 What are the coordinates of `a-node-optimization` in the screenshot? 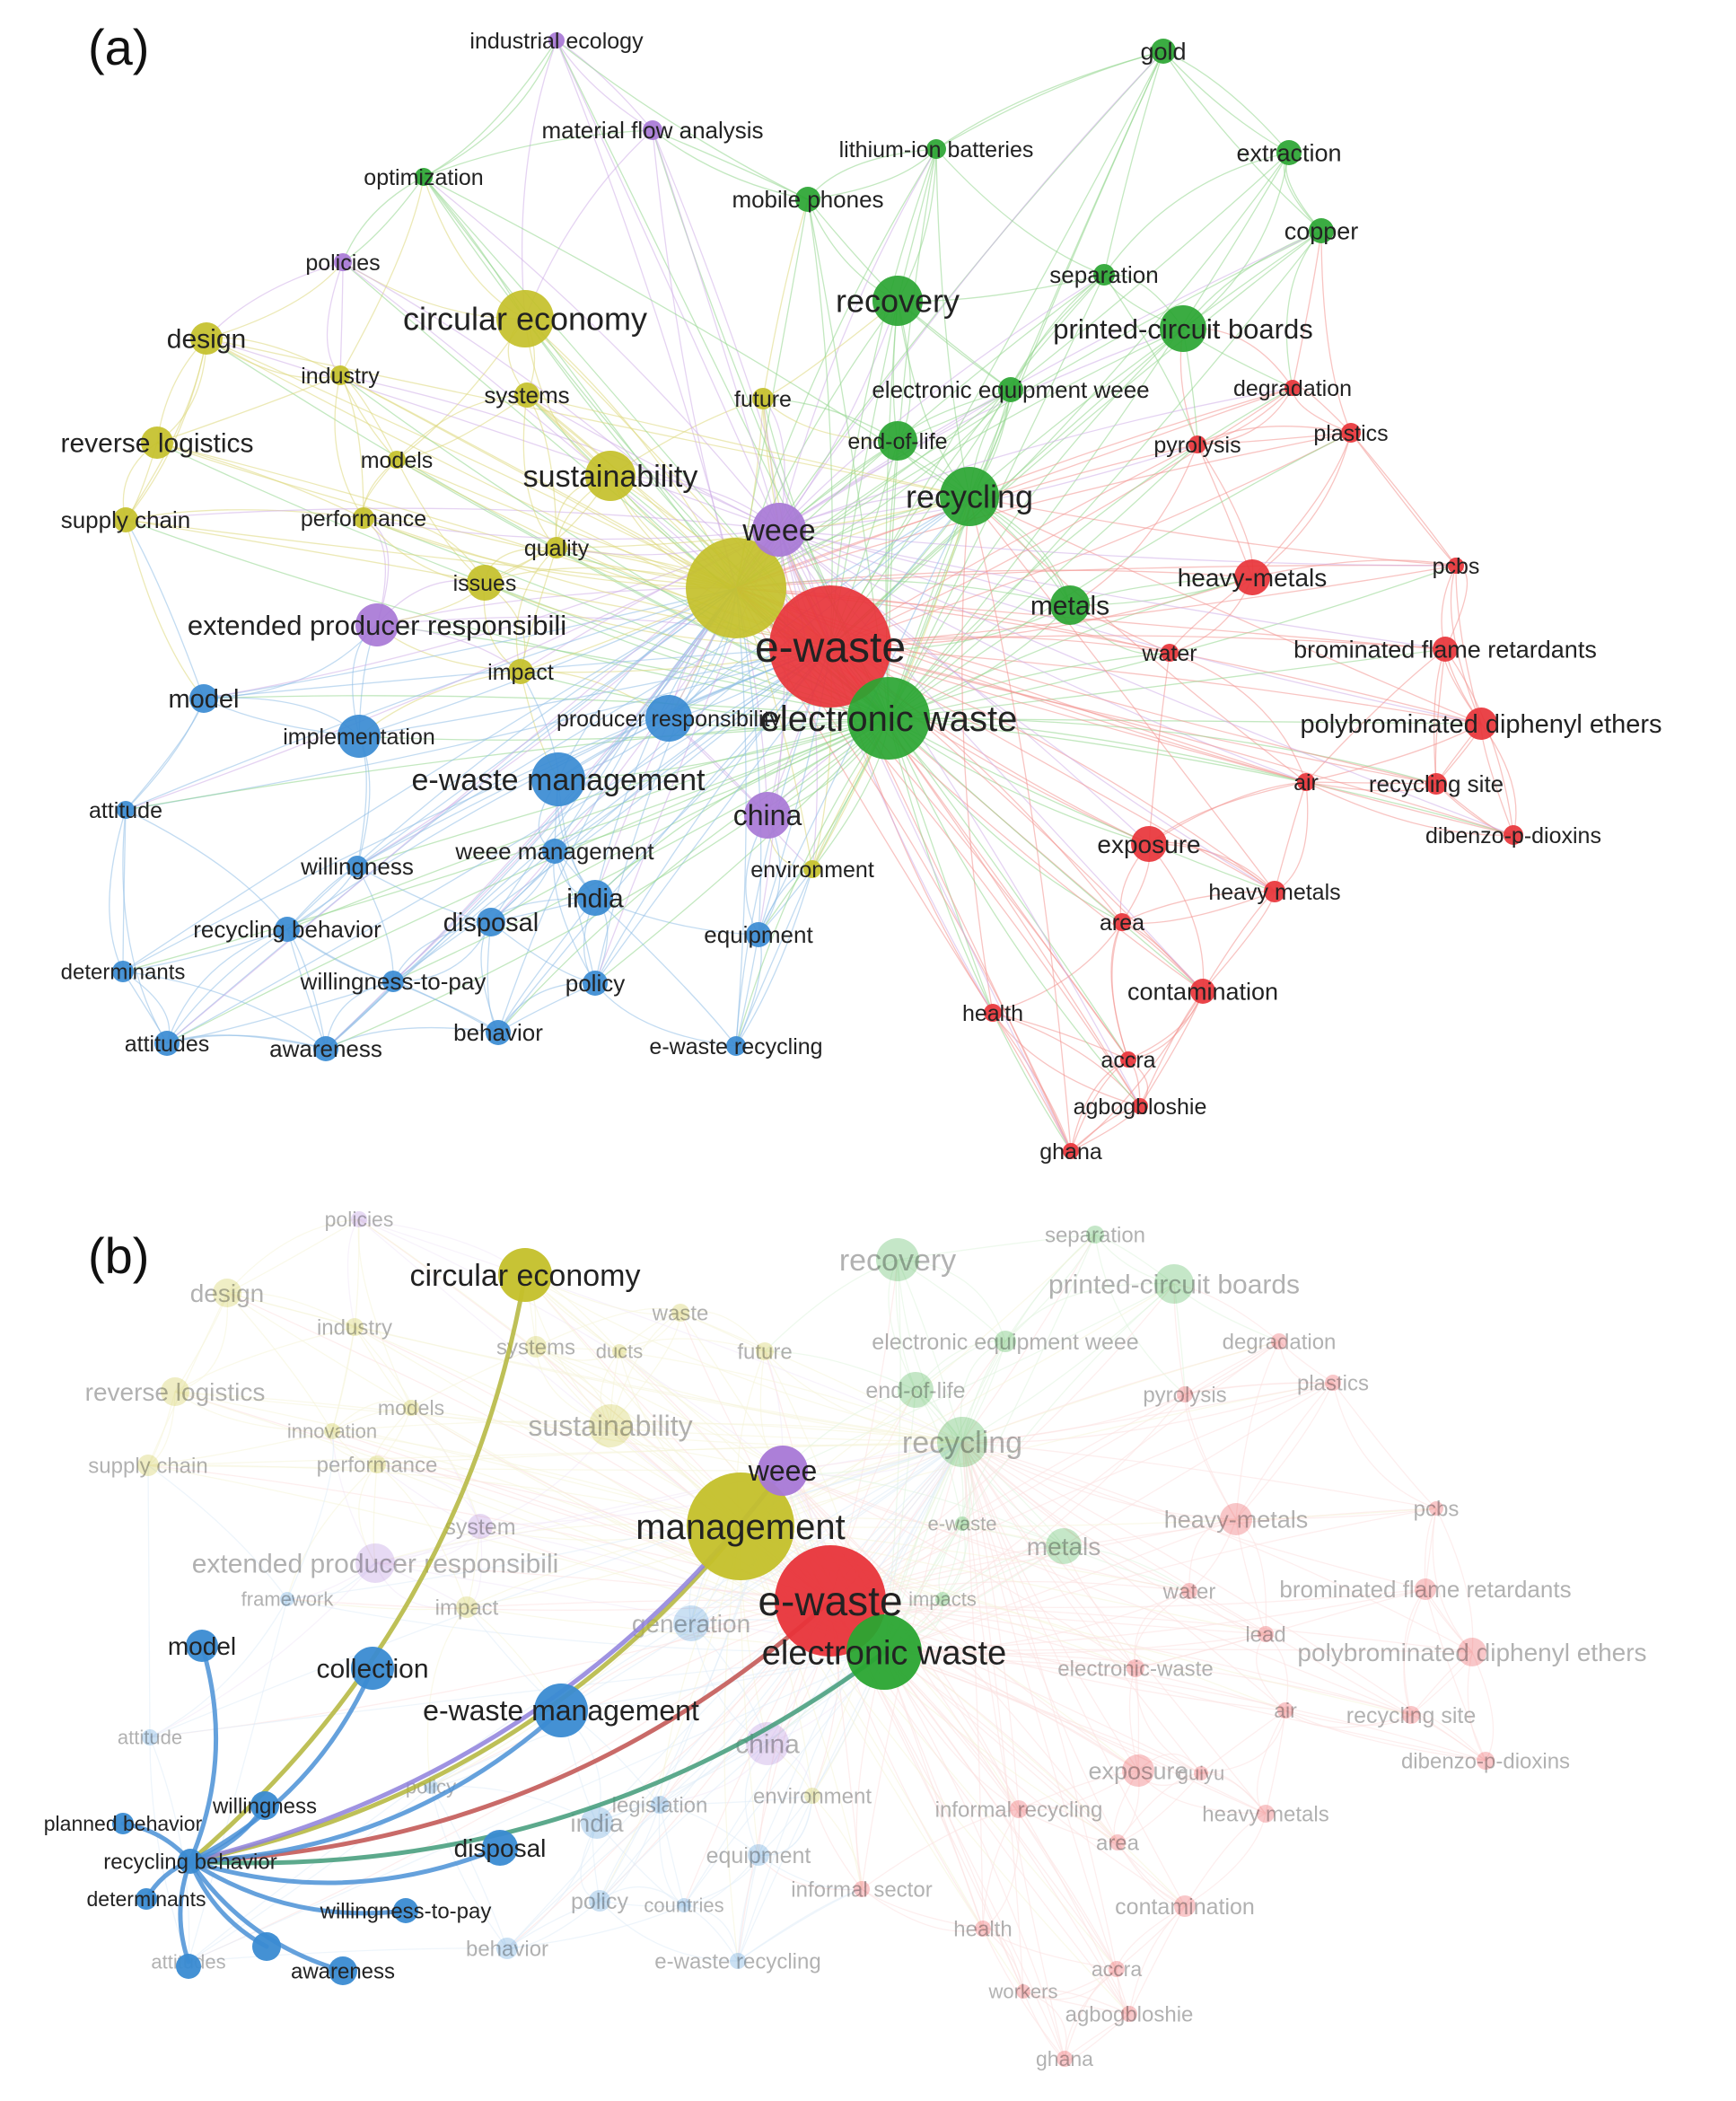 It's located at (424, 177).